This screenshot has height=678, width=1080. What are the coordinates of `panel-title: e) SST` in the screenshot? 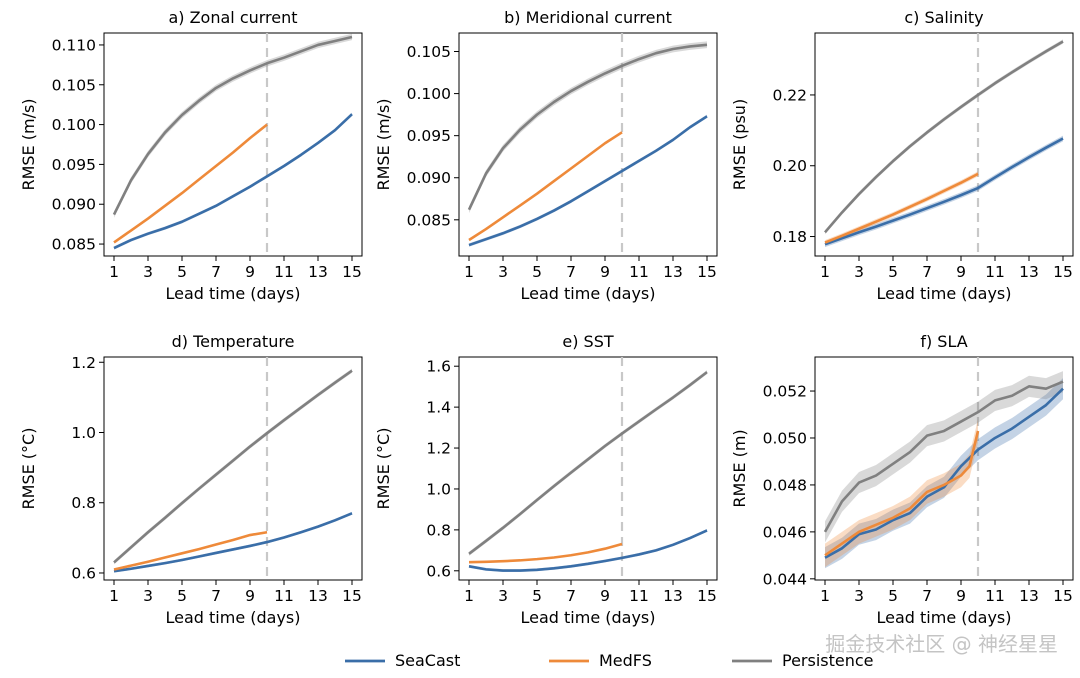 It's located at (587, 341).